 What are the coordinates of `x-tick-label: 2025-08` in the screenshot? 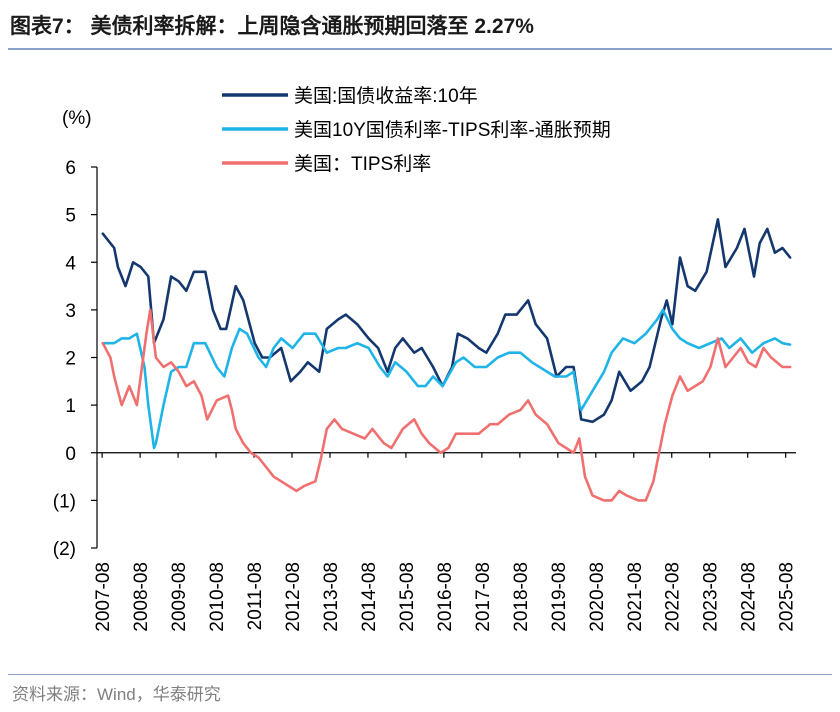 It's located at (787, 597).